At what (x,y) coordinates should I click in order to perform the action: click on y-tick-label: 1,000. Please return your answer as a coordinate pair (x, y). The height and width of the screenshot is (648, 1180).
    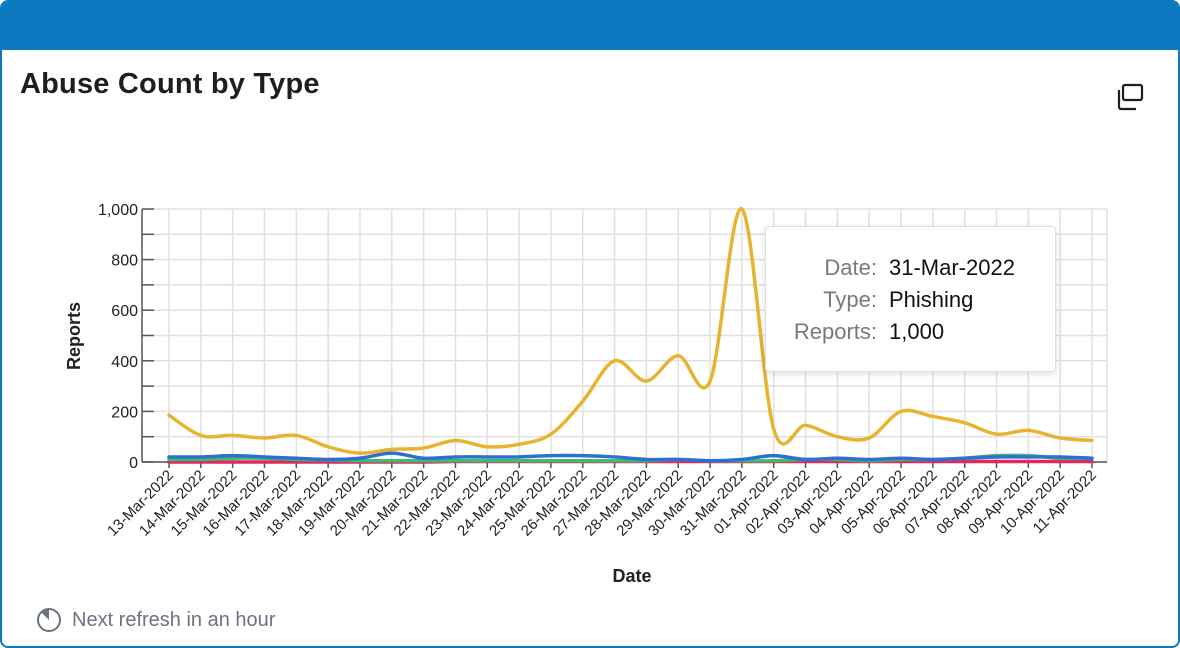
    Looking at the image, I should click on (118, 210).